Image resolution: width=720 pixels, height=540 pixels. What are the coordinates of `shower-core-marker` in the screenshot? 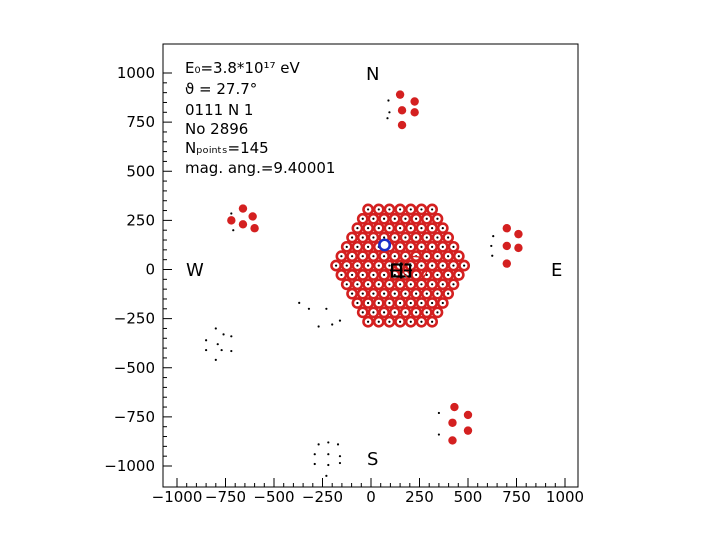 It's located at (401, 270).